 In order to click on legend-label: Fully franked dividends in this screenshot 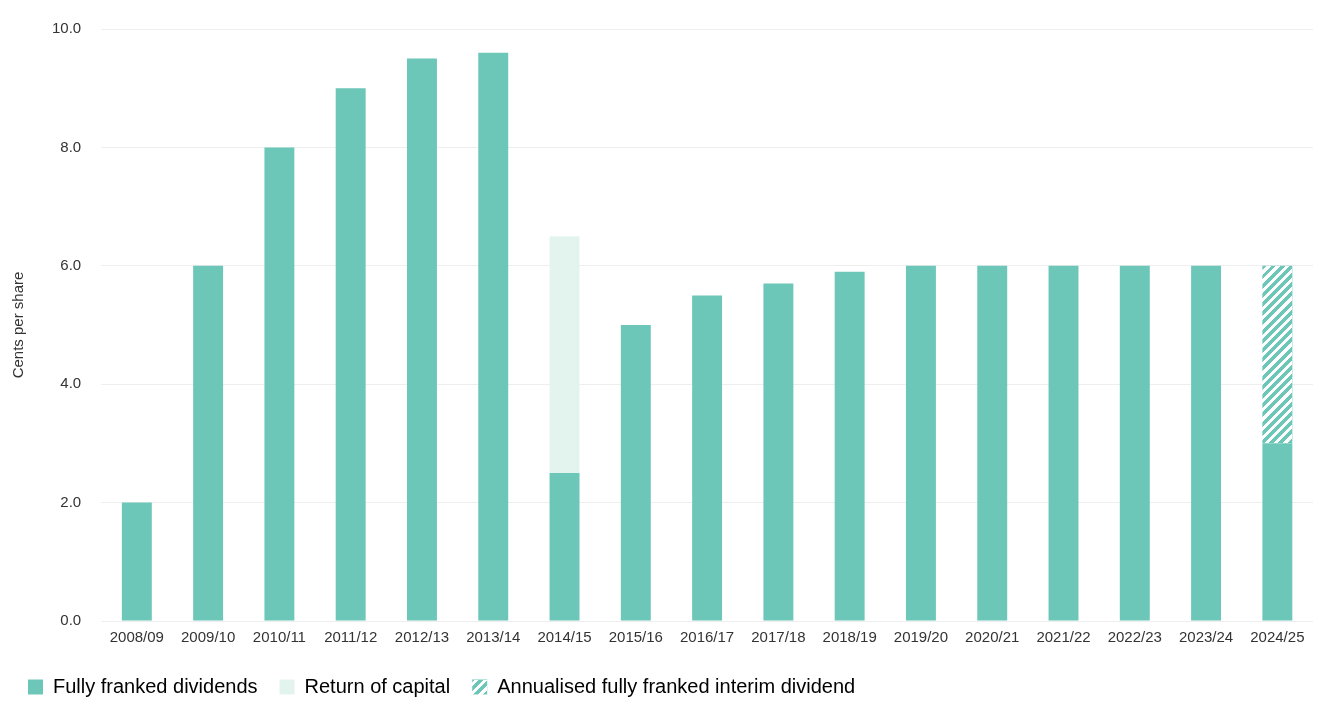, I will do `click(155, 685)`.